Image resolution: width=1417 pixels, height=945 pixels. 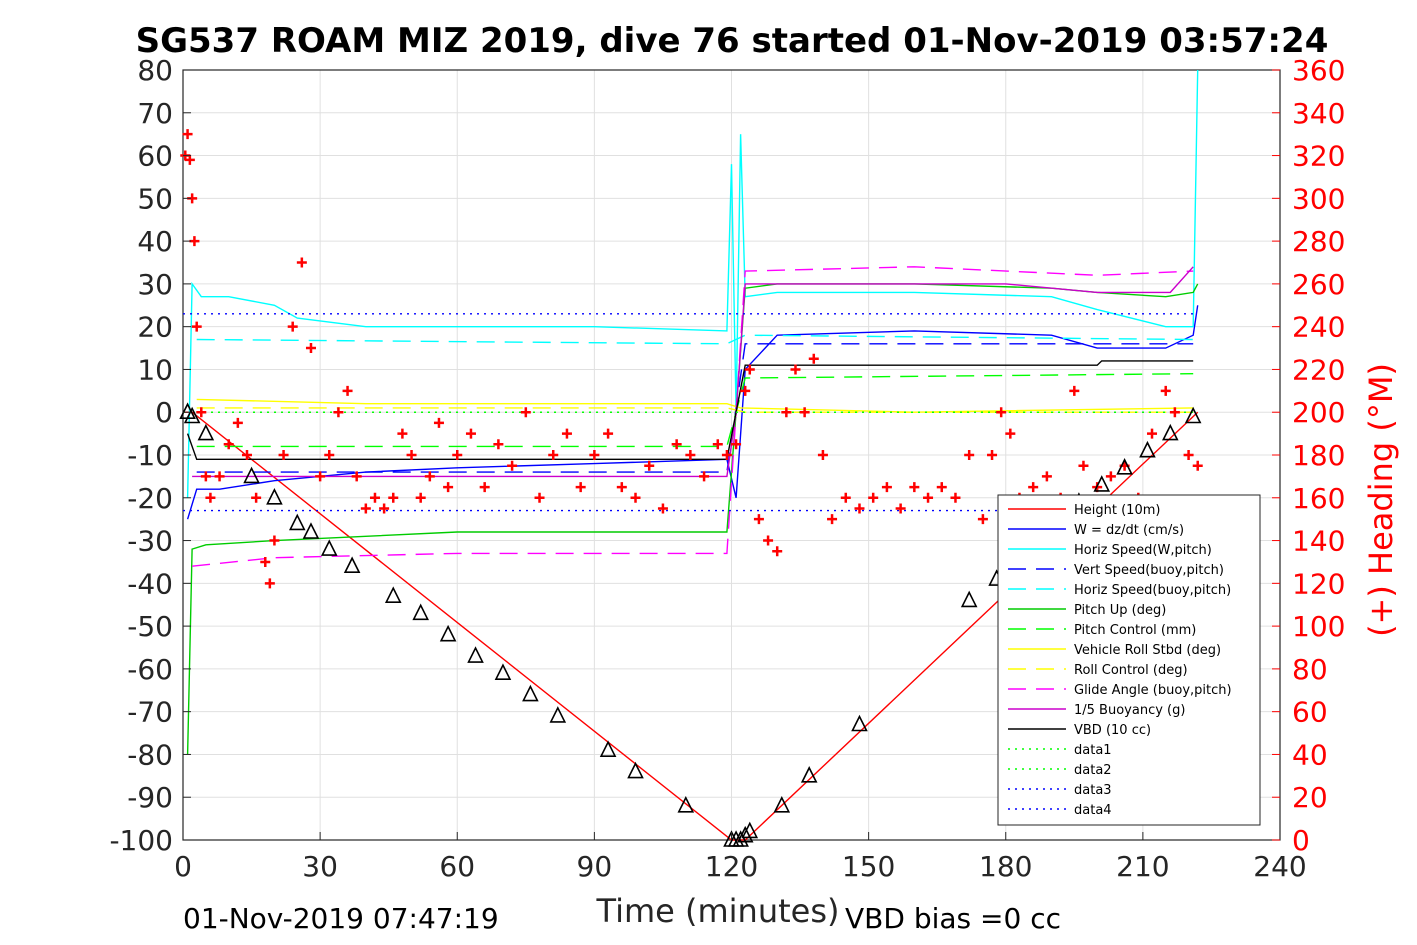 I want to click on right-tick-label: 100, so click(x=1318, y=626).